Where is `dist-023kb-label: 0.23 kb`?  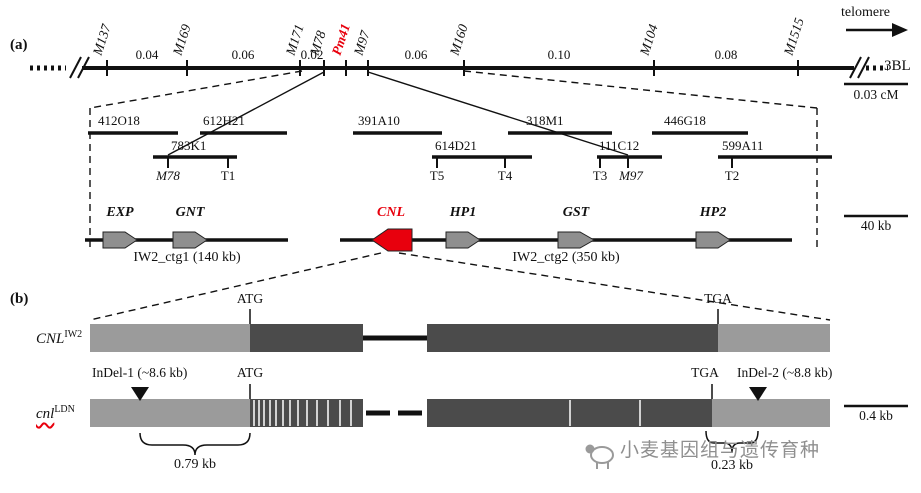 dist-023kb-label: 0.23 kb is located at coordinates (732, 465).